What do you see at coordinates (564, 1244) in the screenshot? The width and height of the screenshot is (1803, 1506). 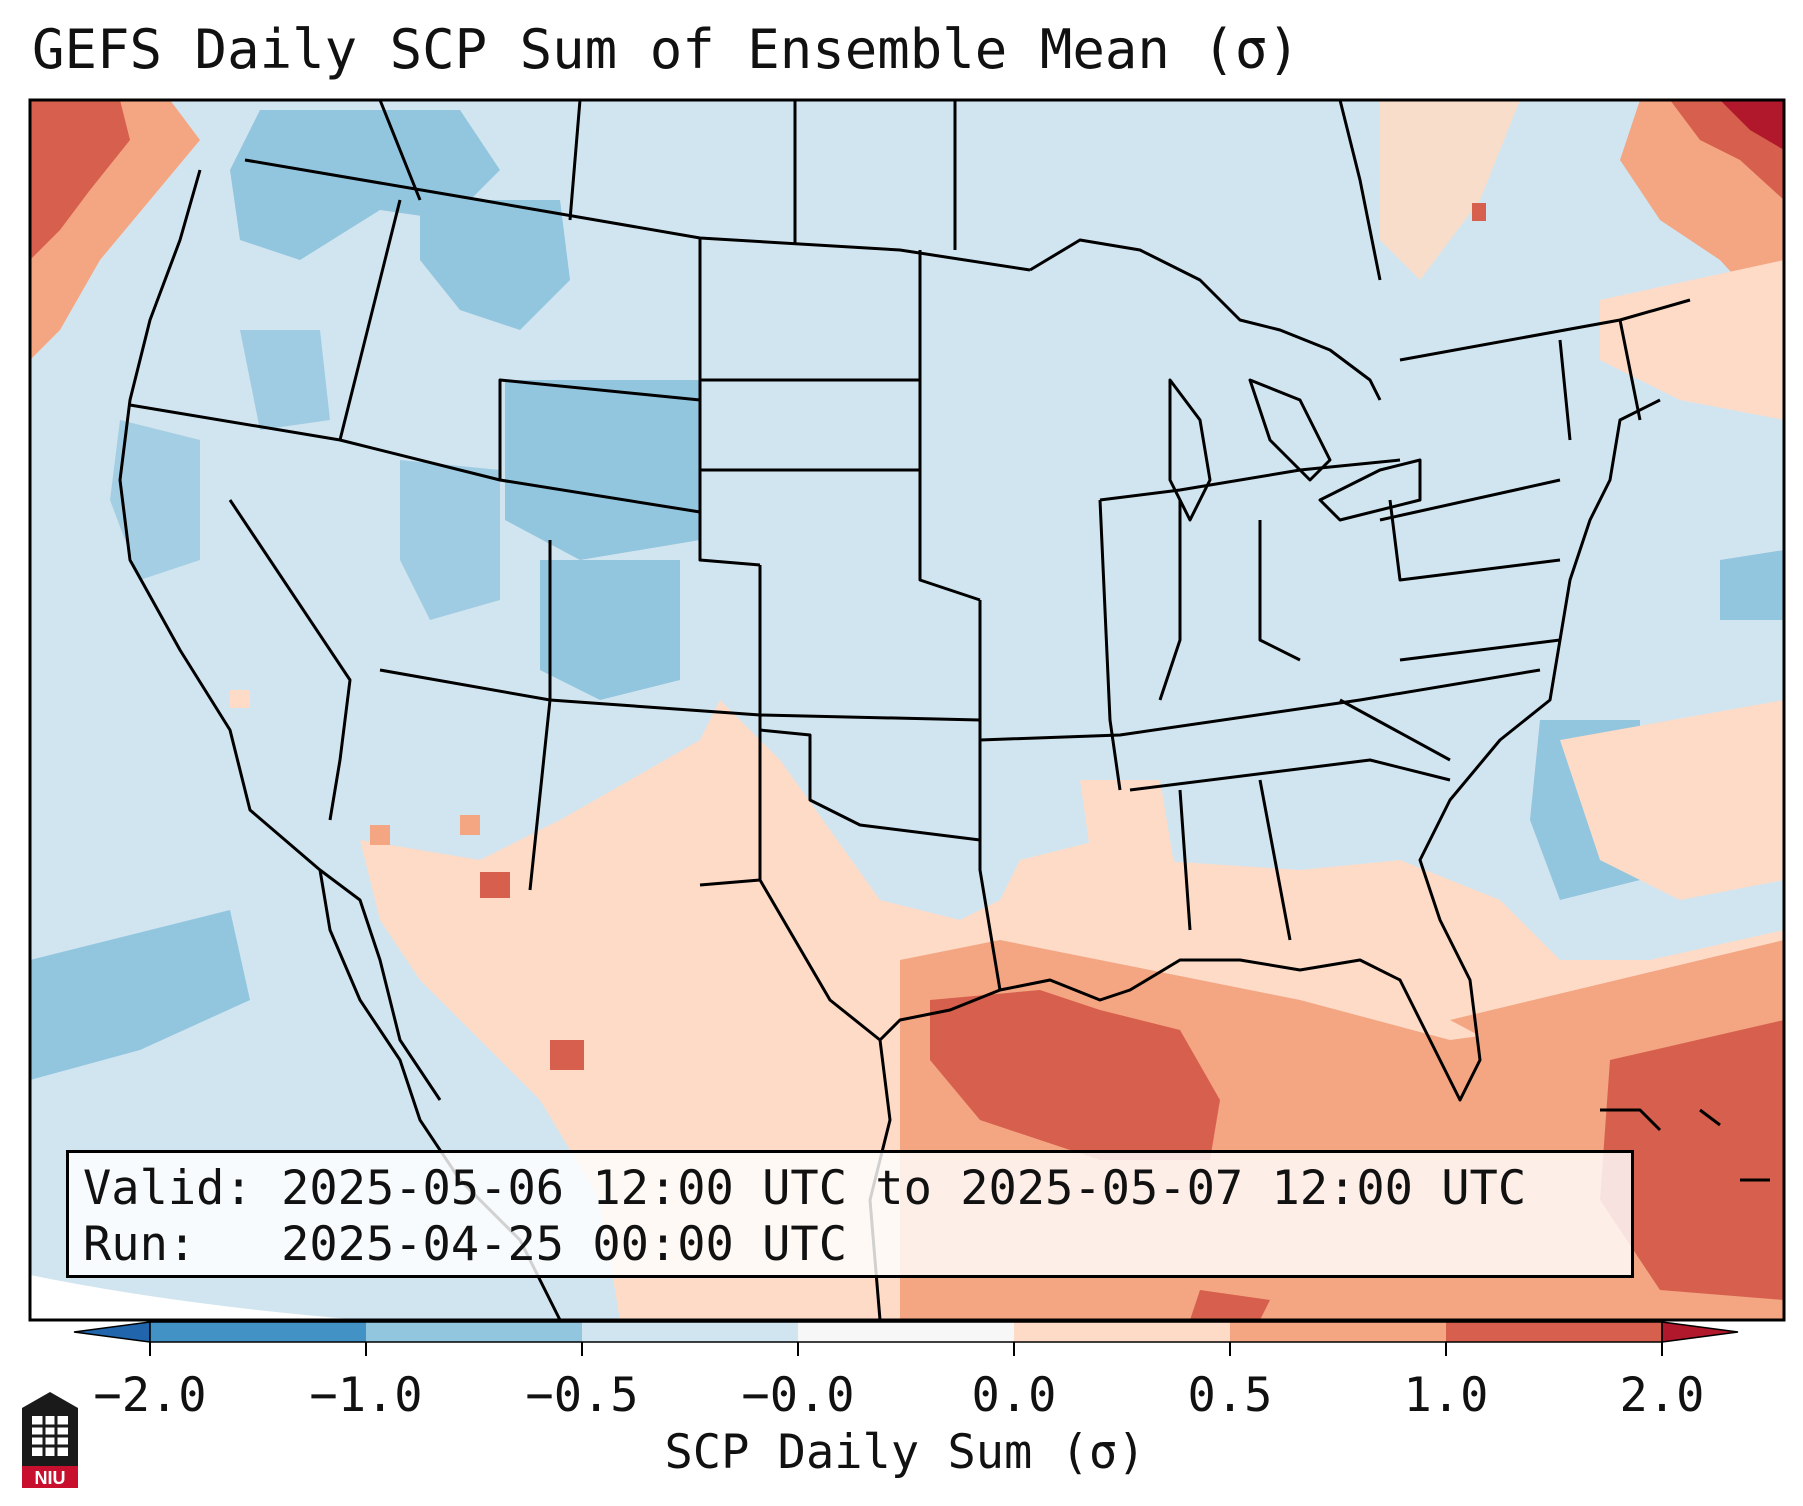 I see `run-value: 2025-04-25 00:00 UTC` at bounding box center [564, 1244].